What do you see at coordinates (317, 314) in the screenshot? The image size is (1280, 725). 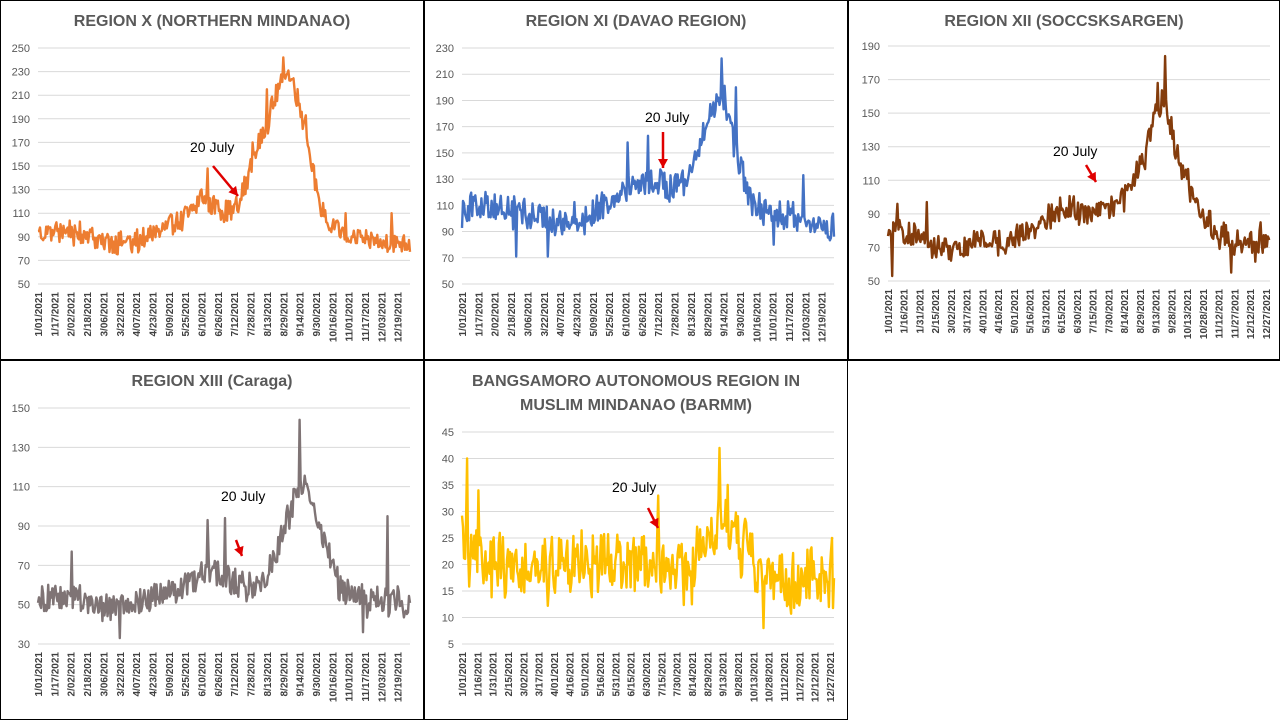 I see `x-tick-label: 9/30/2021` at bounding box center [317, 314].